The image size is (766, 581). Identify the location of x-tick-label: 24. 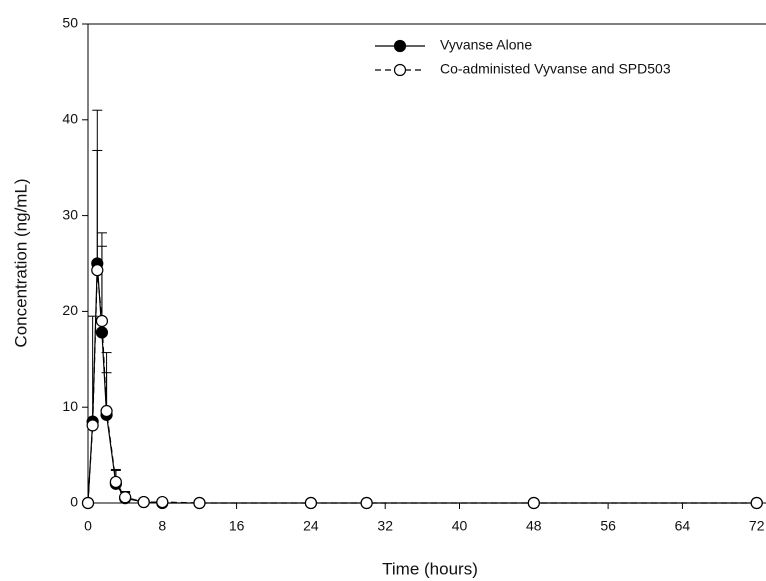
(311, 526).